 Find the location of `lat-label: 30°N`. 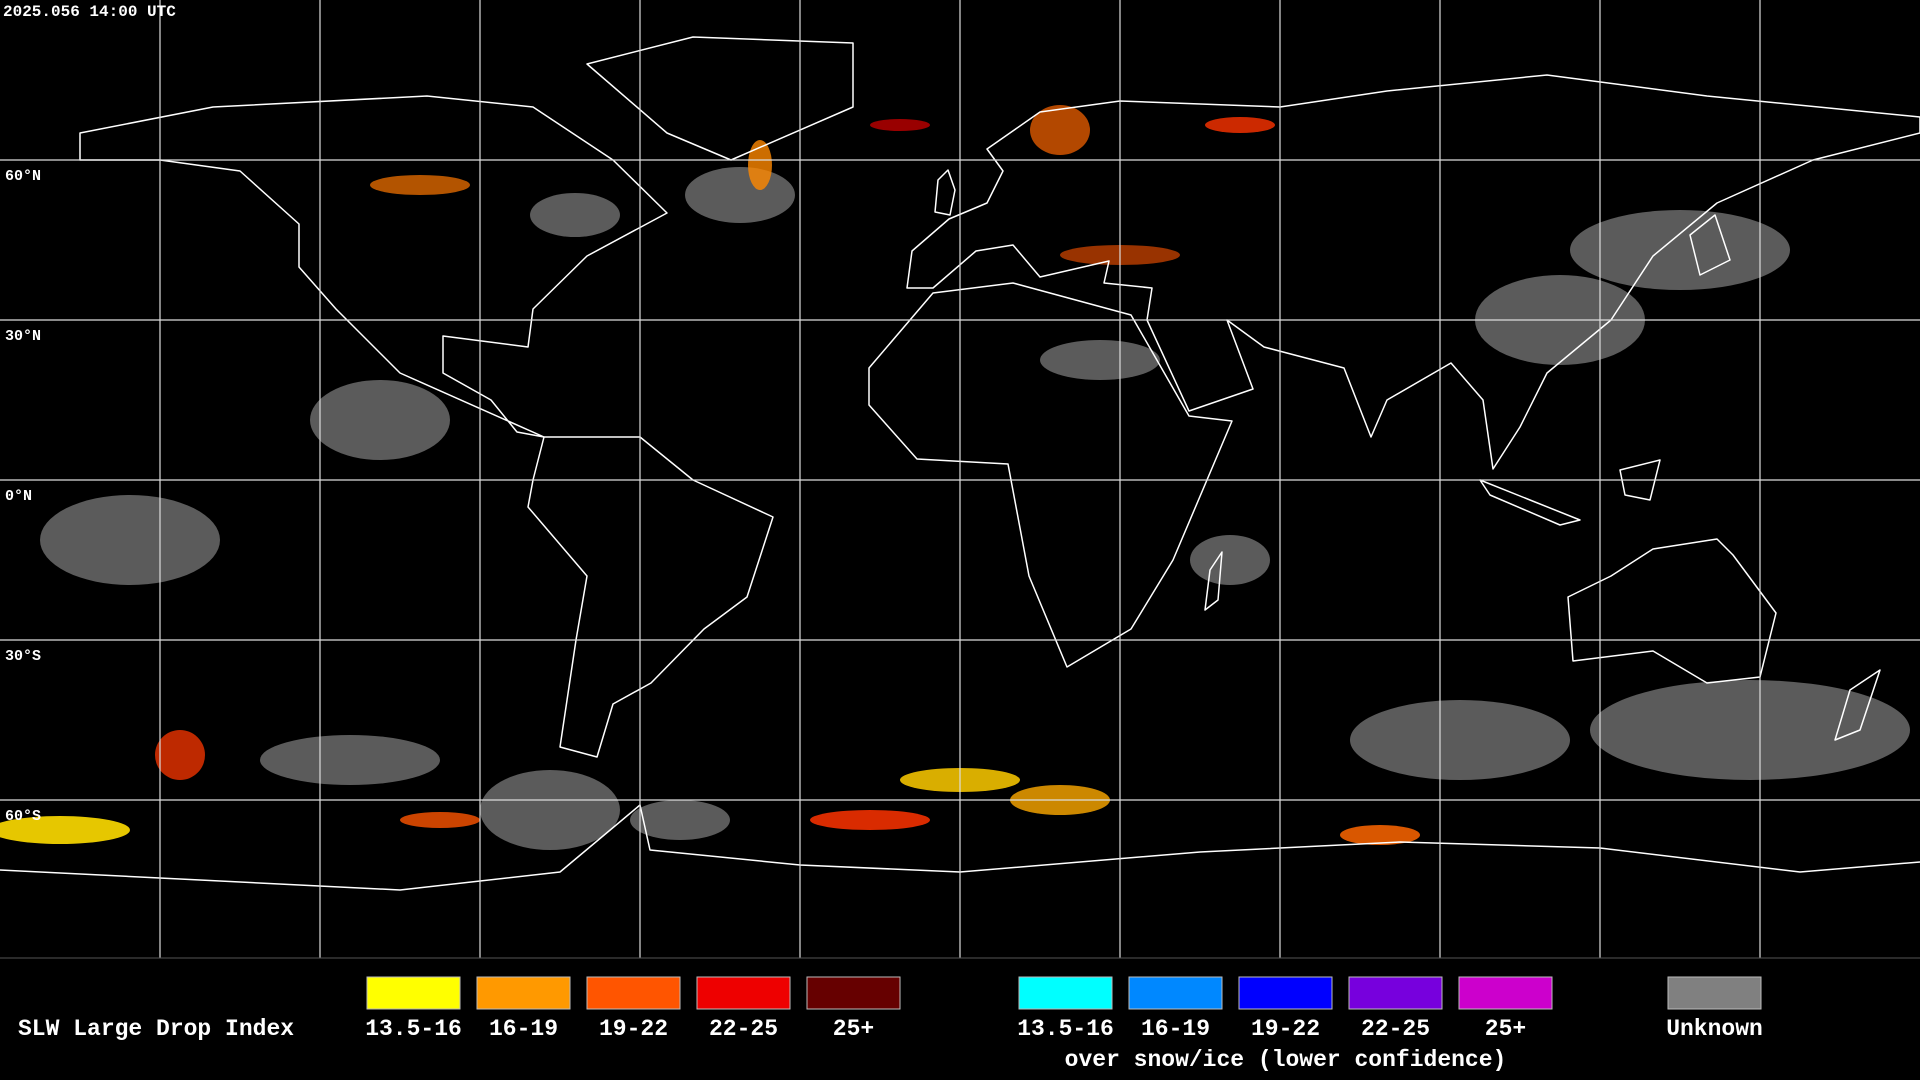

lat-label: 30°N is located at coordinates (23, 336).